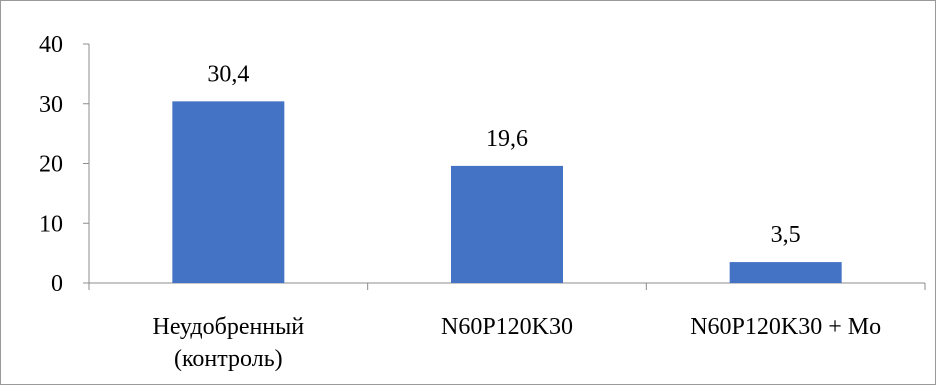  What do you see at coordinates (51, 105) in the screenshot?
I see `y-tick-label: 30` at bounding box center [51, 105].